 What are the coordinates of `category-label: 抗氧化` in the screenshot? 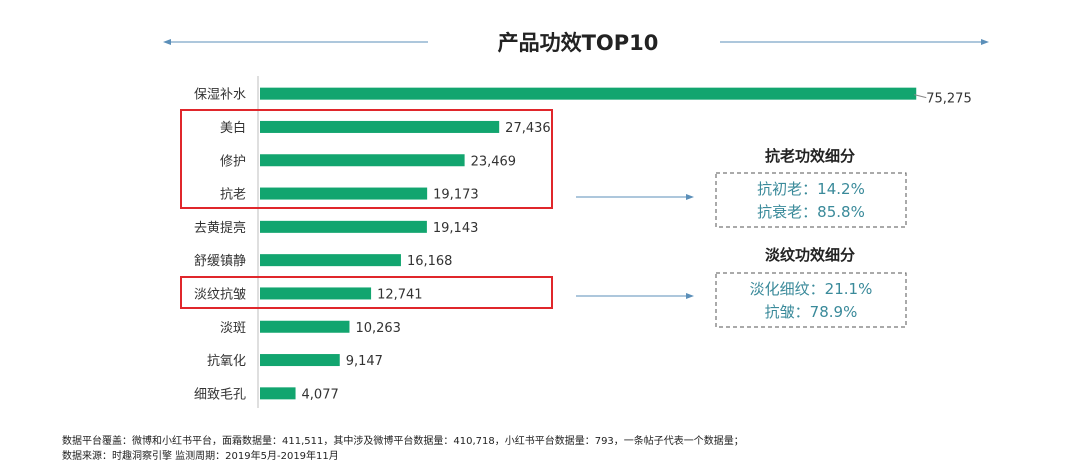 It's located at (226, 361).